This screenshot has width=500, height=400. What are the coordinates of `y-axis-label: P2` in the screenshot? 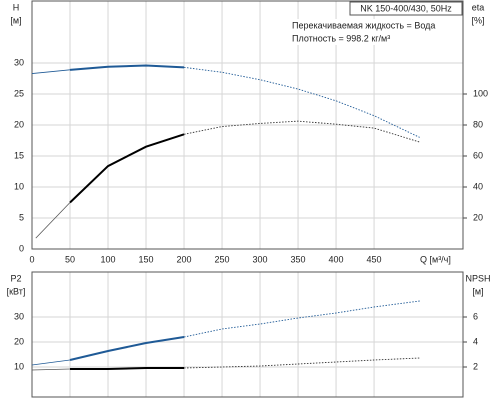 It's located at (15, 278).